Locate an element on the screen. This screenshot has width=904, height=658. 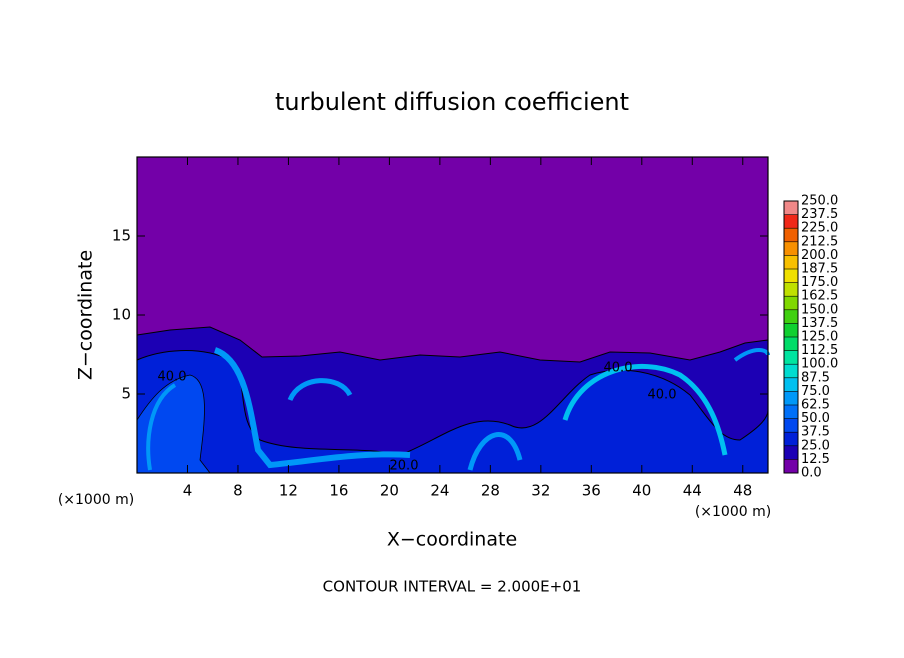
colorbar-label: 112.5 is located at coordinates (819, 350).